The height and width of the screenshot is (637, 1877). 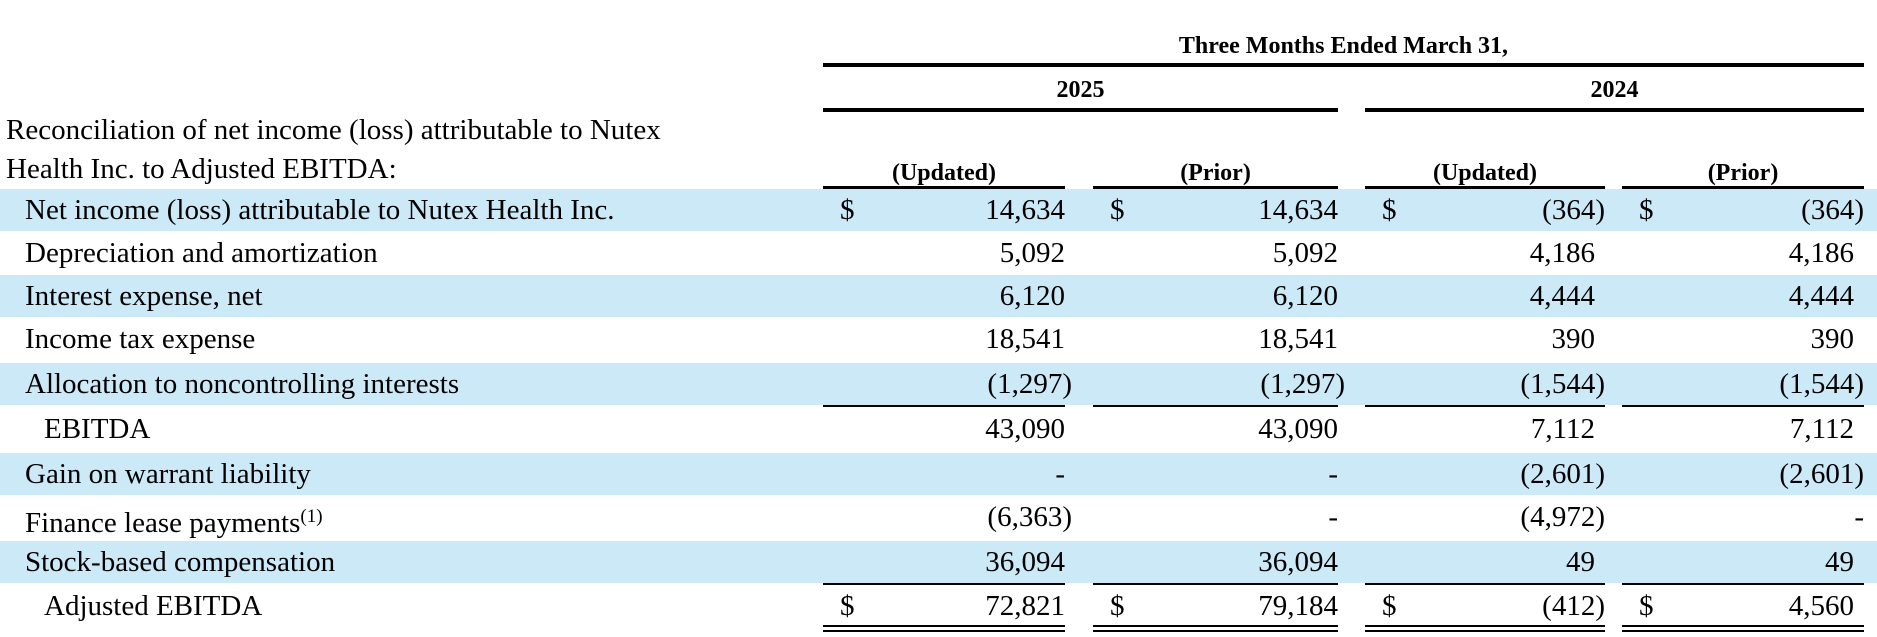 I want to click on row-label: Adjusted EBITDA, so click(x=153, y=606).